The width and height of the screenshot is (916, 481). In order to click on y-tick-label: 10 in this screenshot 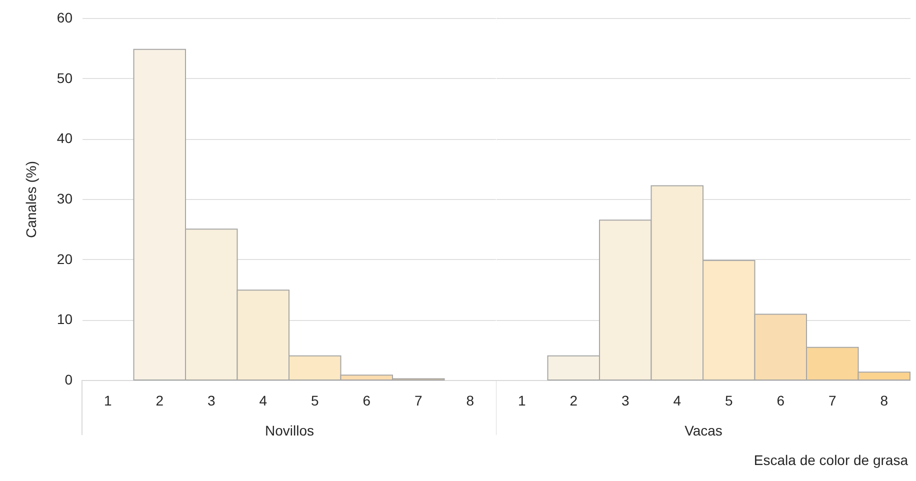, I will do `click(64, 319)`.